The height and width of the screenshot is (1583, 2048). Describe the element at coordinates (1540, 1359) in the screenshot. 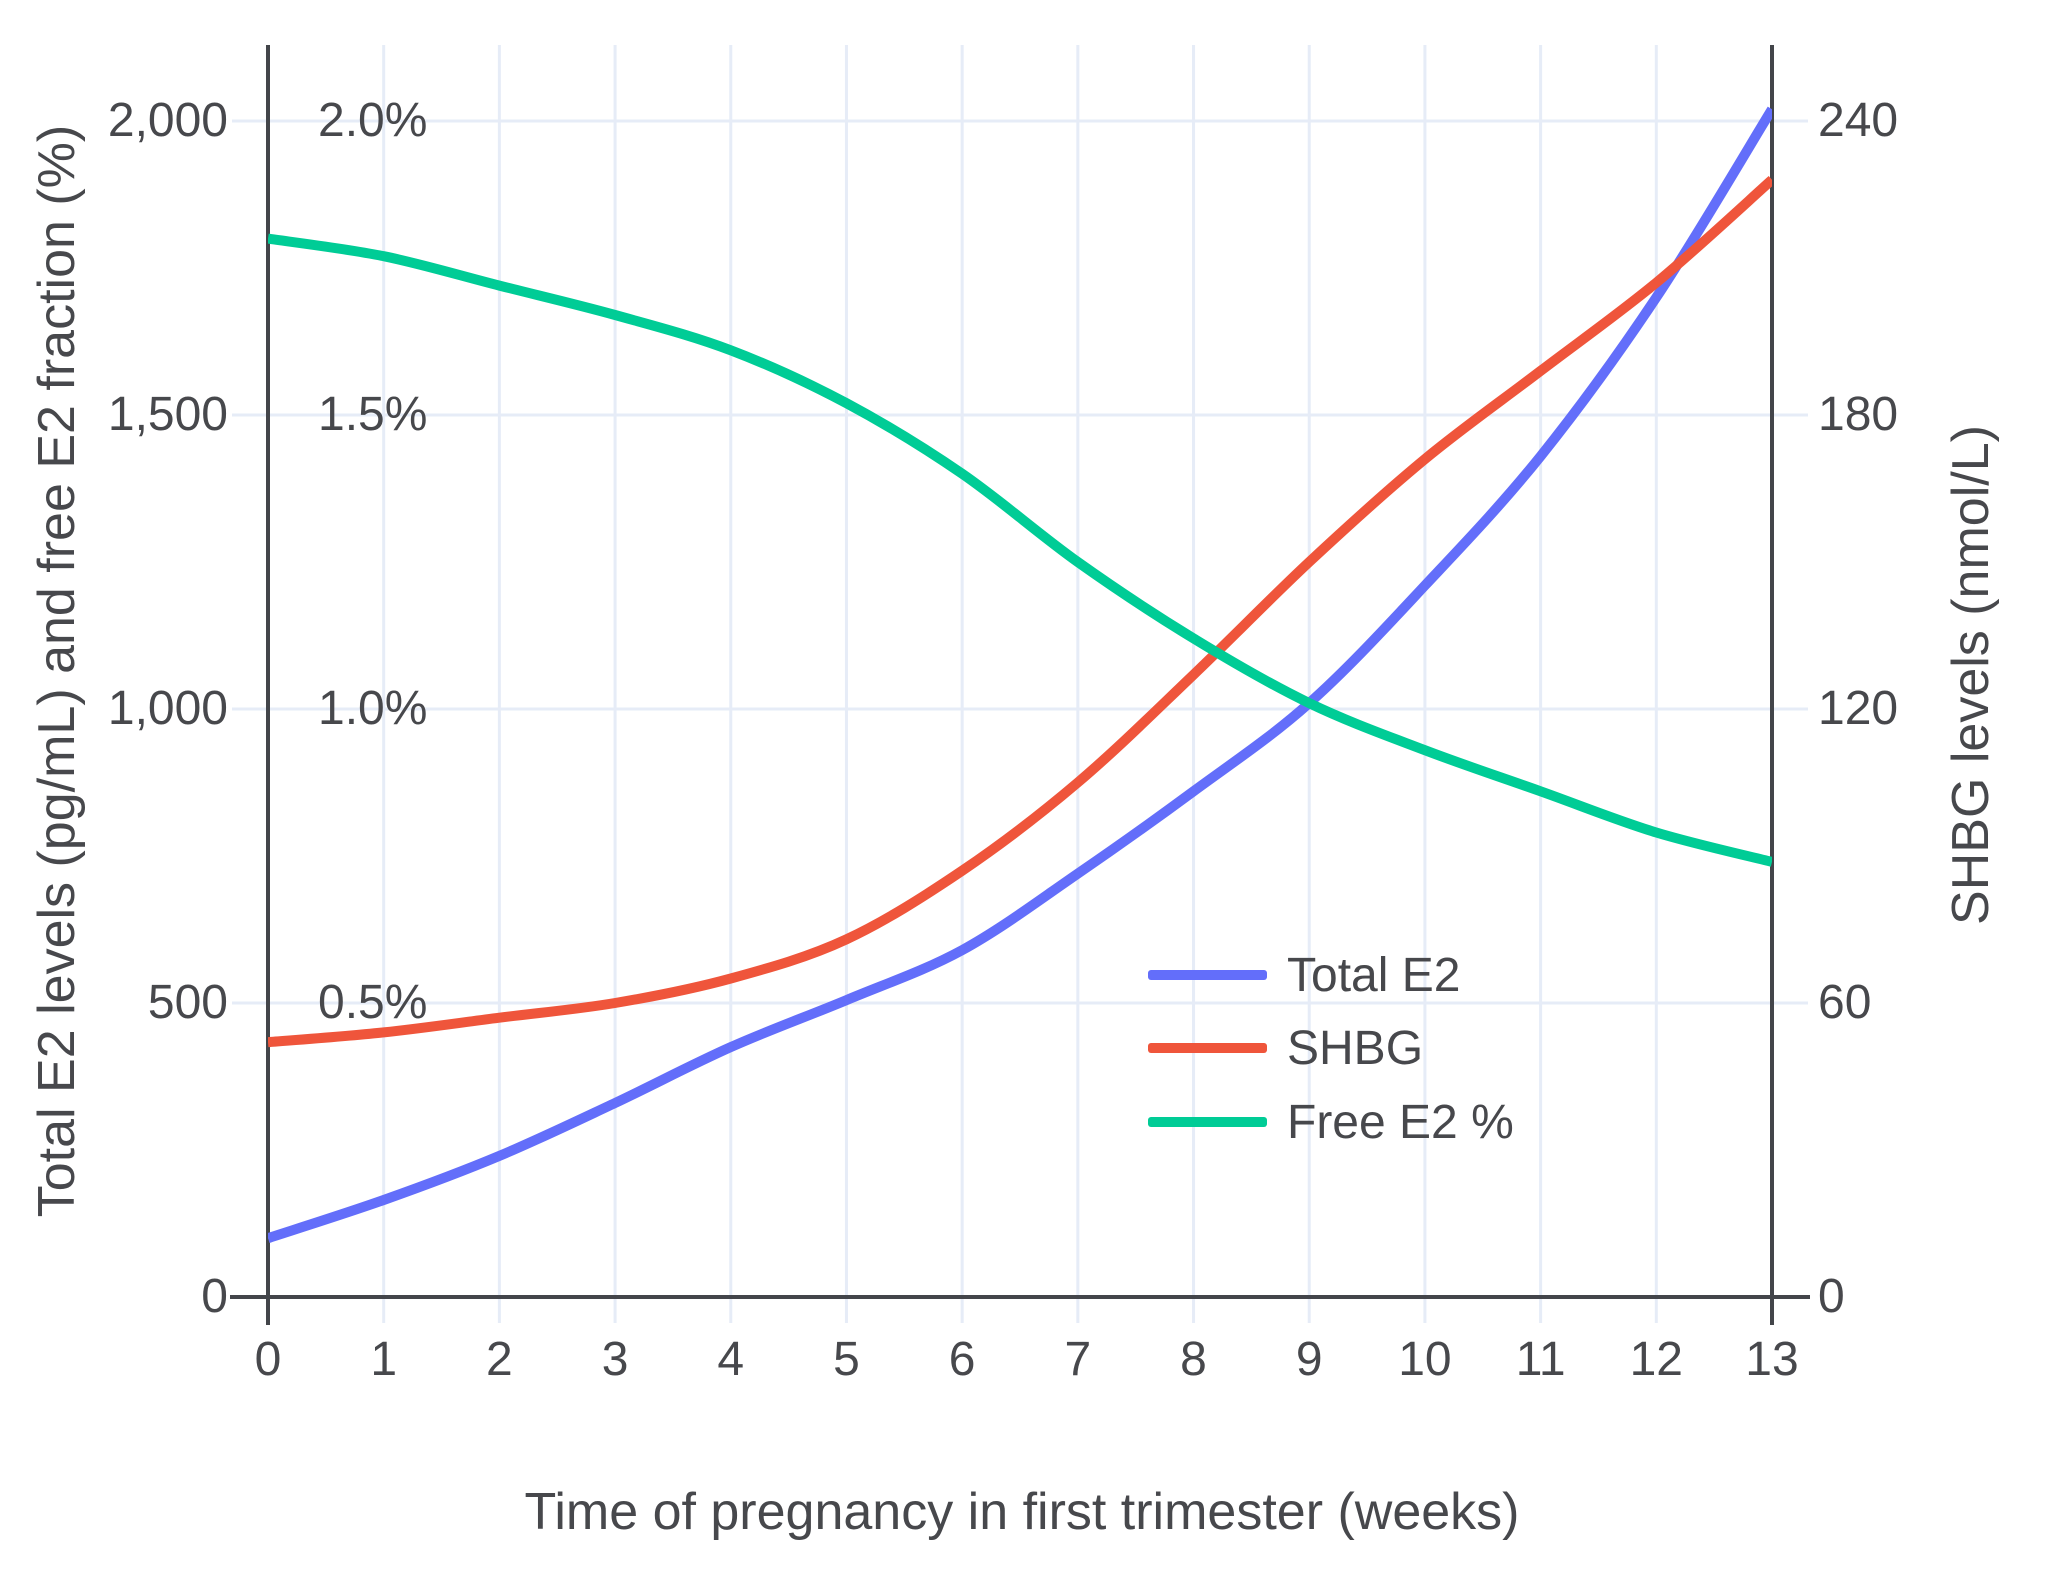

I see `x-axis-tick-label: 11` at that location.